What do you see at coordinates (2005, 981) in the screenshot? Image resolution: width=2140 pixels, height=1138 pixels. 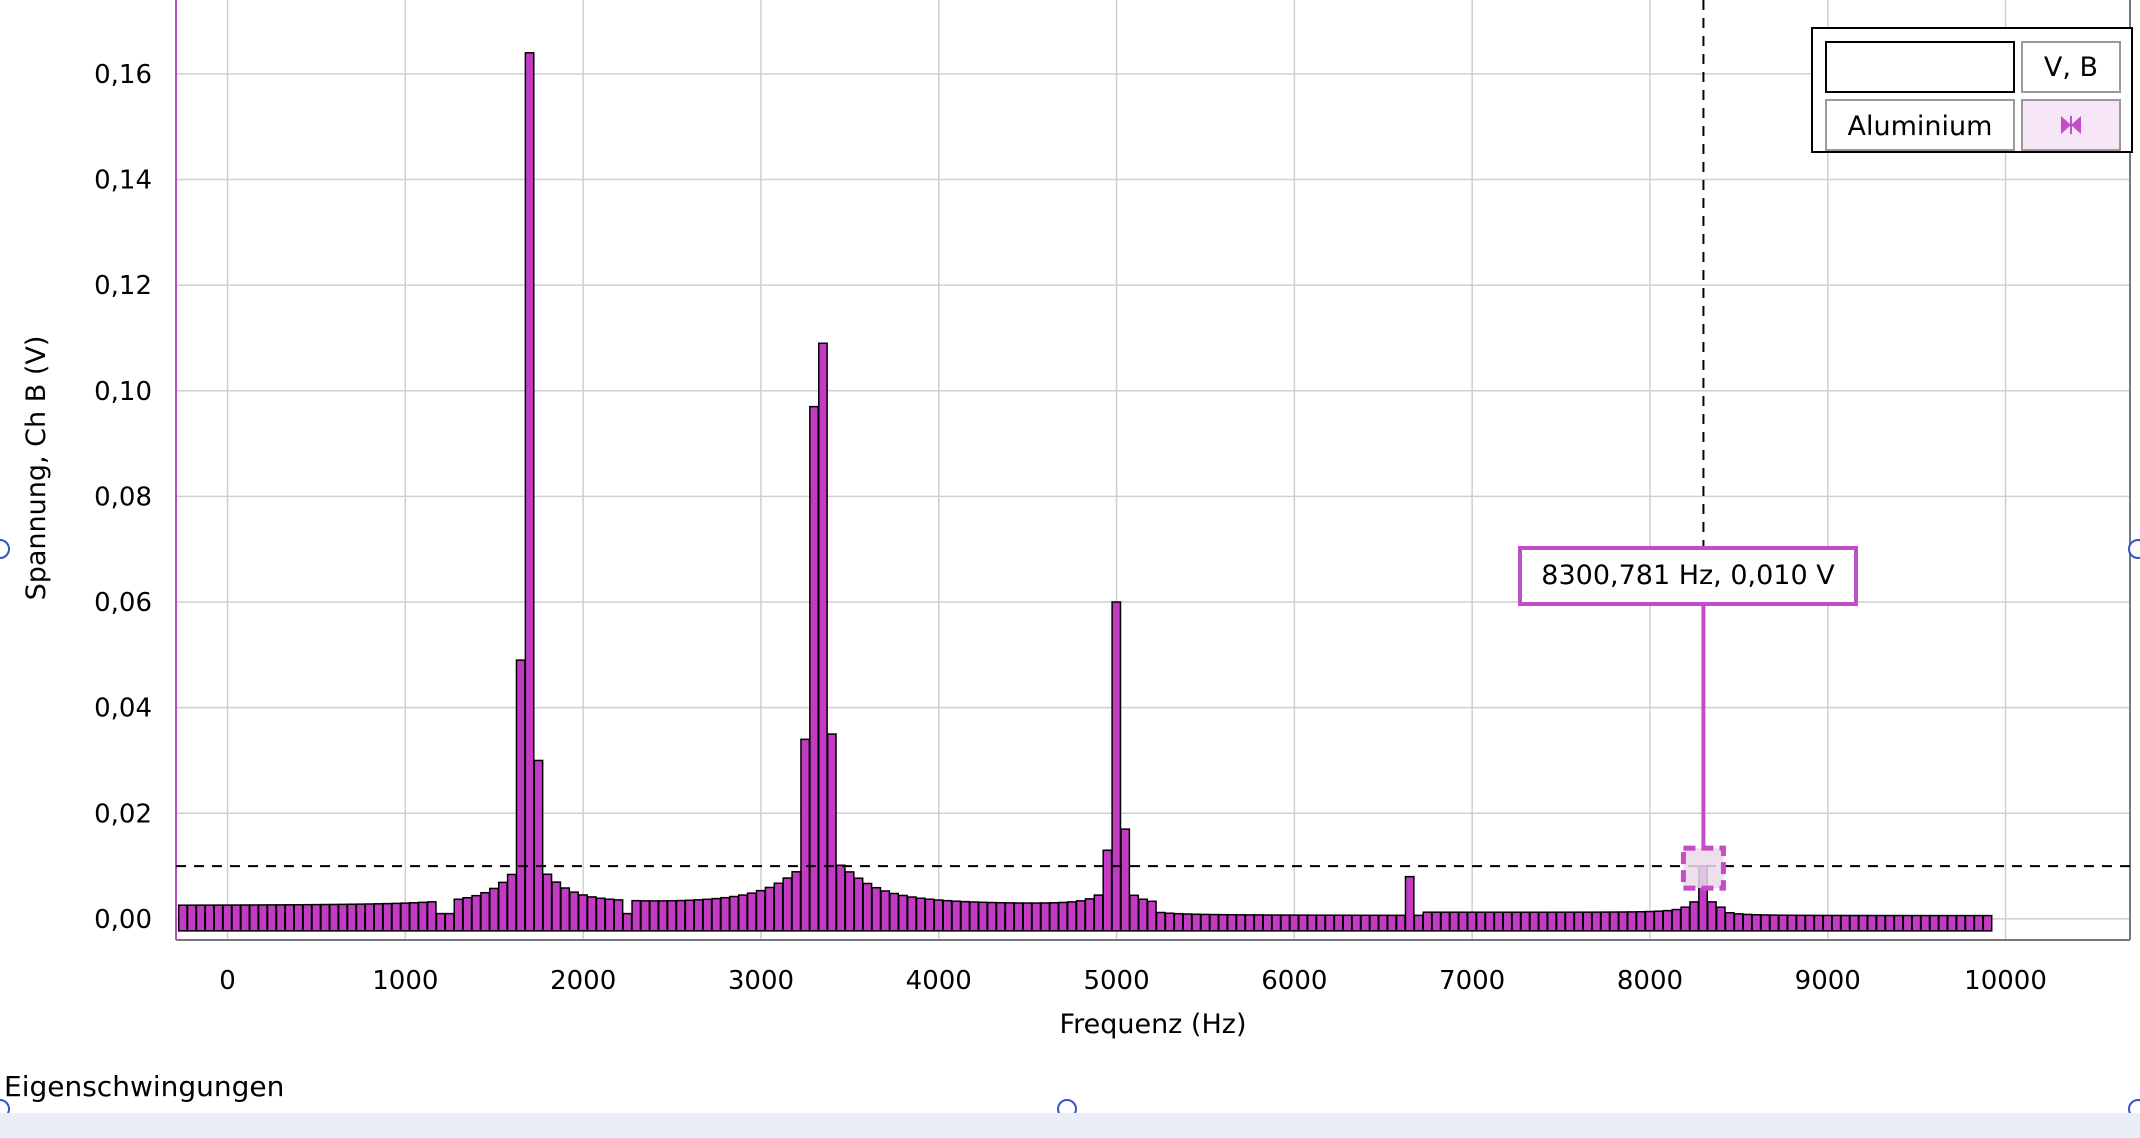 I see `x-tick-label: 10000` at bounding box center [2005, 981].